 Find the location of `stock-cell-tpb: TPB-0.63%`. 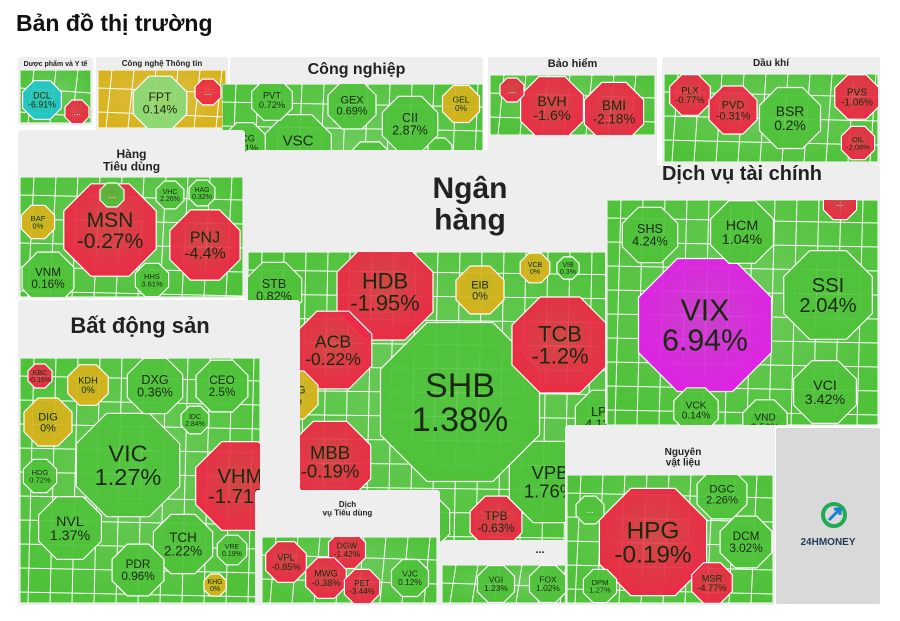

stock-cell-tpb: TPB-0.63% is located at coordinates (496, 521).